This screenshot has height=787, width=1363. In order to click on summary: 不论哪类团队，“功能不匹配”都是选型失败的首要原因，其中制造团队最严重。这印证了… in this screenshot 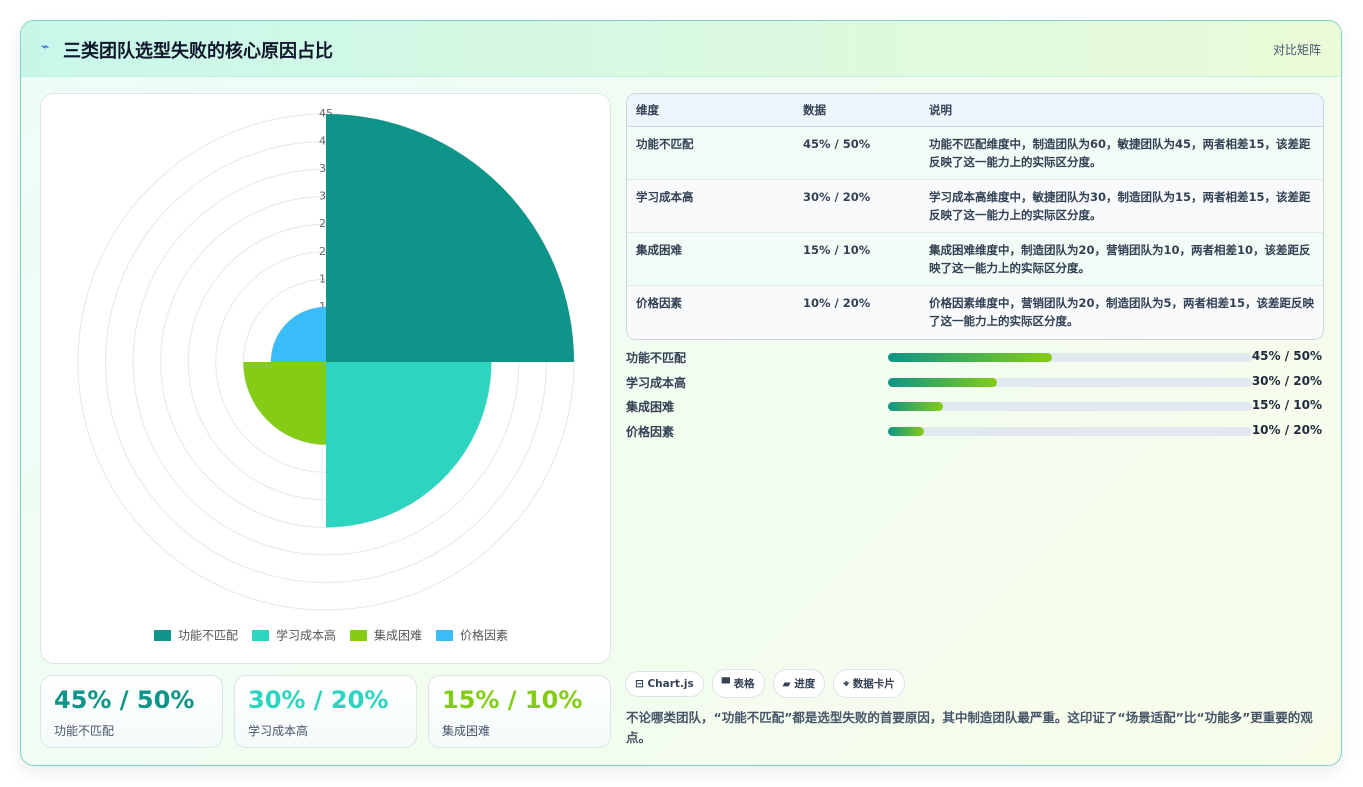, I will do `click(969, 727)`.